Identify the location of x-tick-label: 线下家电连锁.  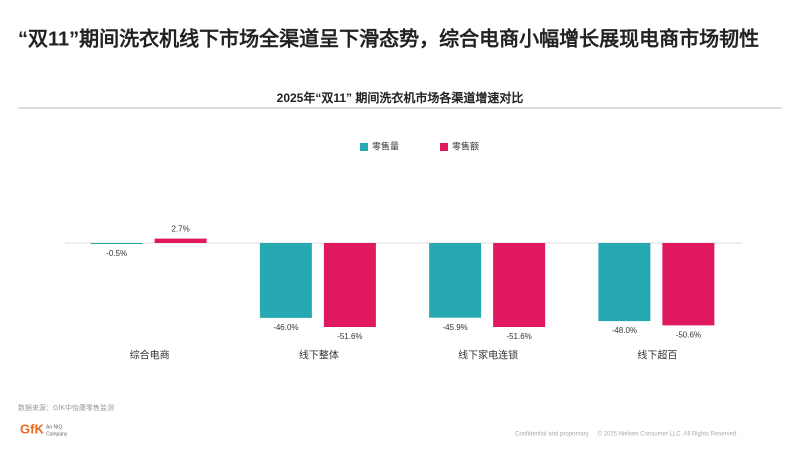
(488, 355).